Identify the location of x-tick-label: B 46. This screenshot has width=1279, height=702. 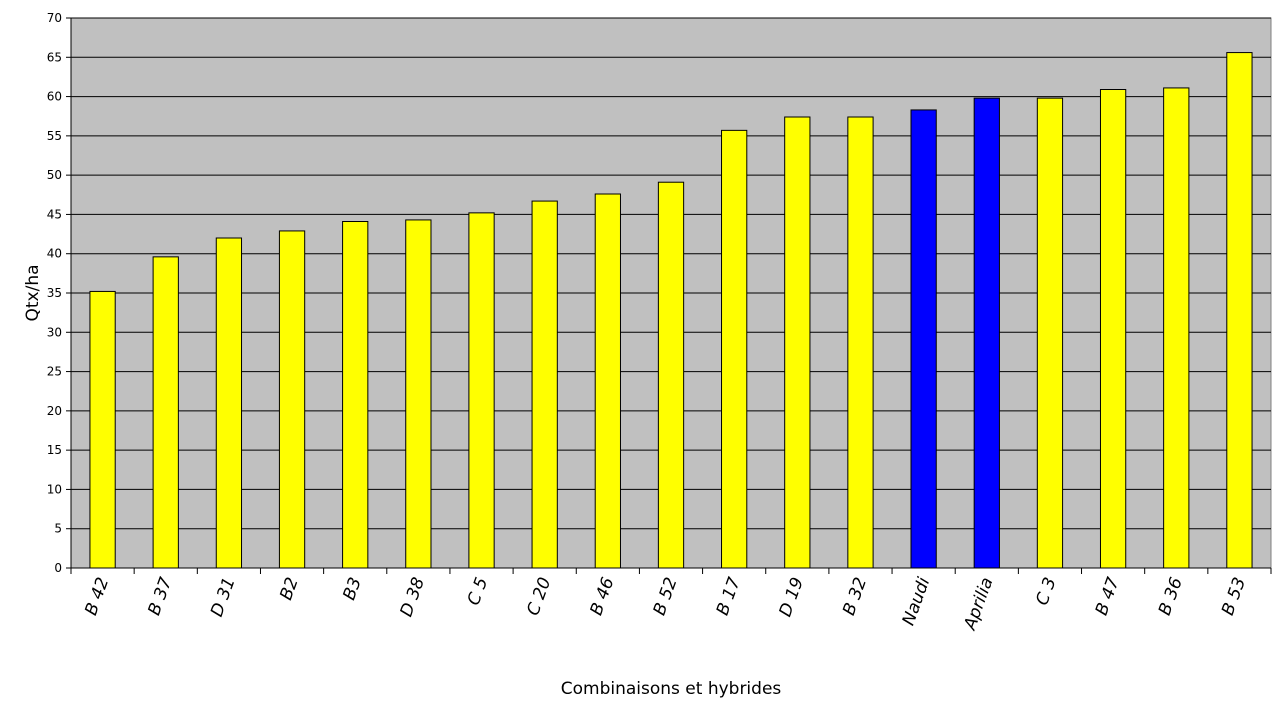
(603, 596).